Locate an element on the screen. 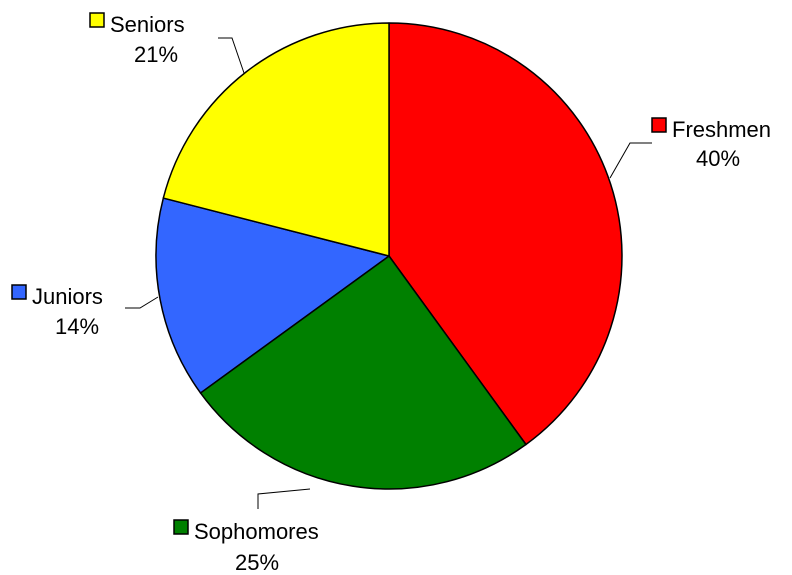 The image size is (792, 575). slice-value-freshmen: 40% is located at coordinates (718, 158).